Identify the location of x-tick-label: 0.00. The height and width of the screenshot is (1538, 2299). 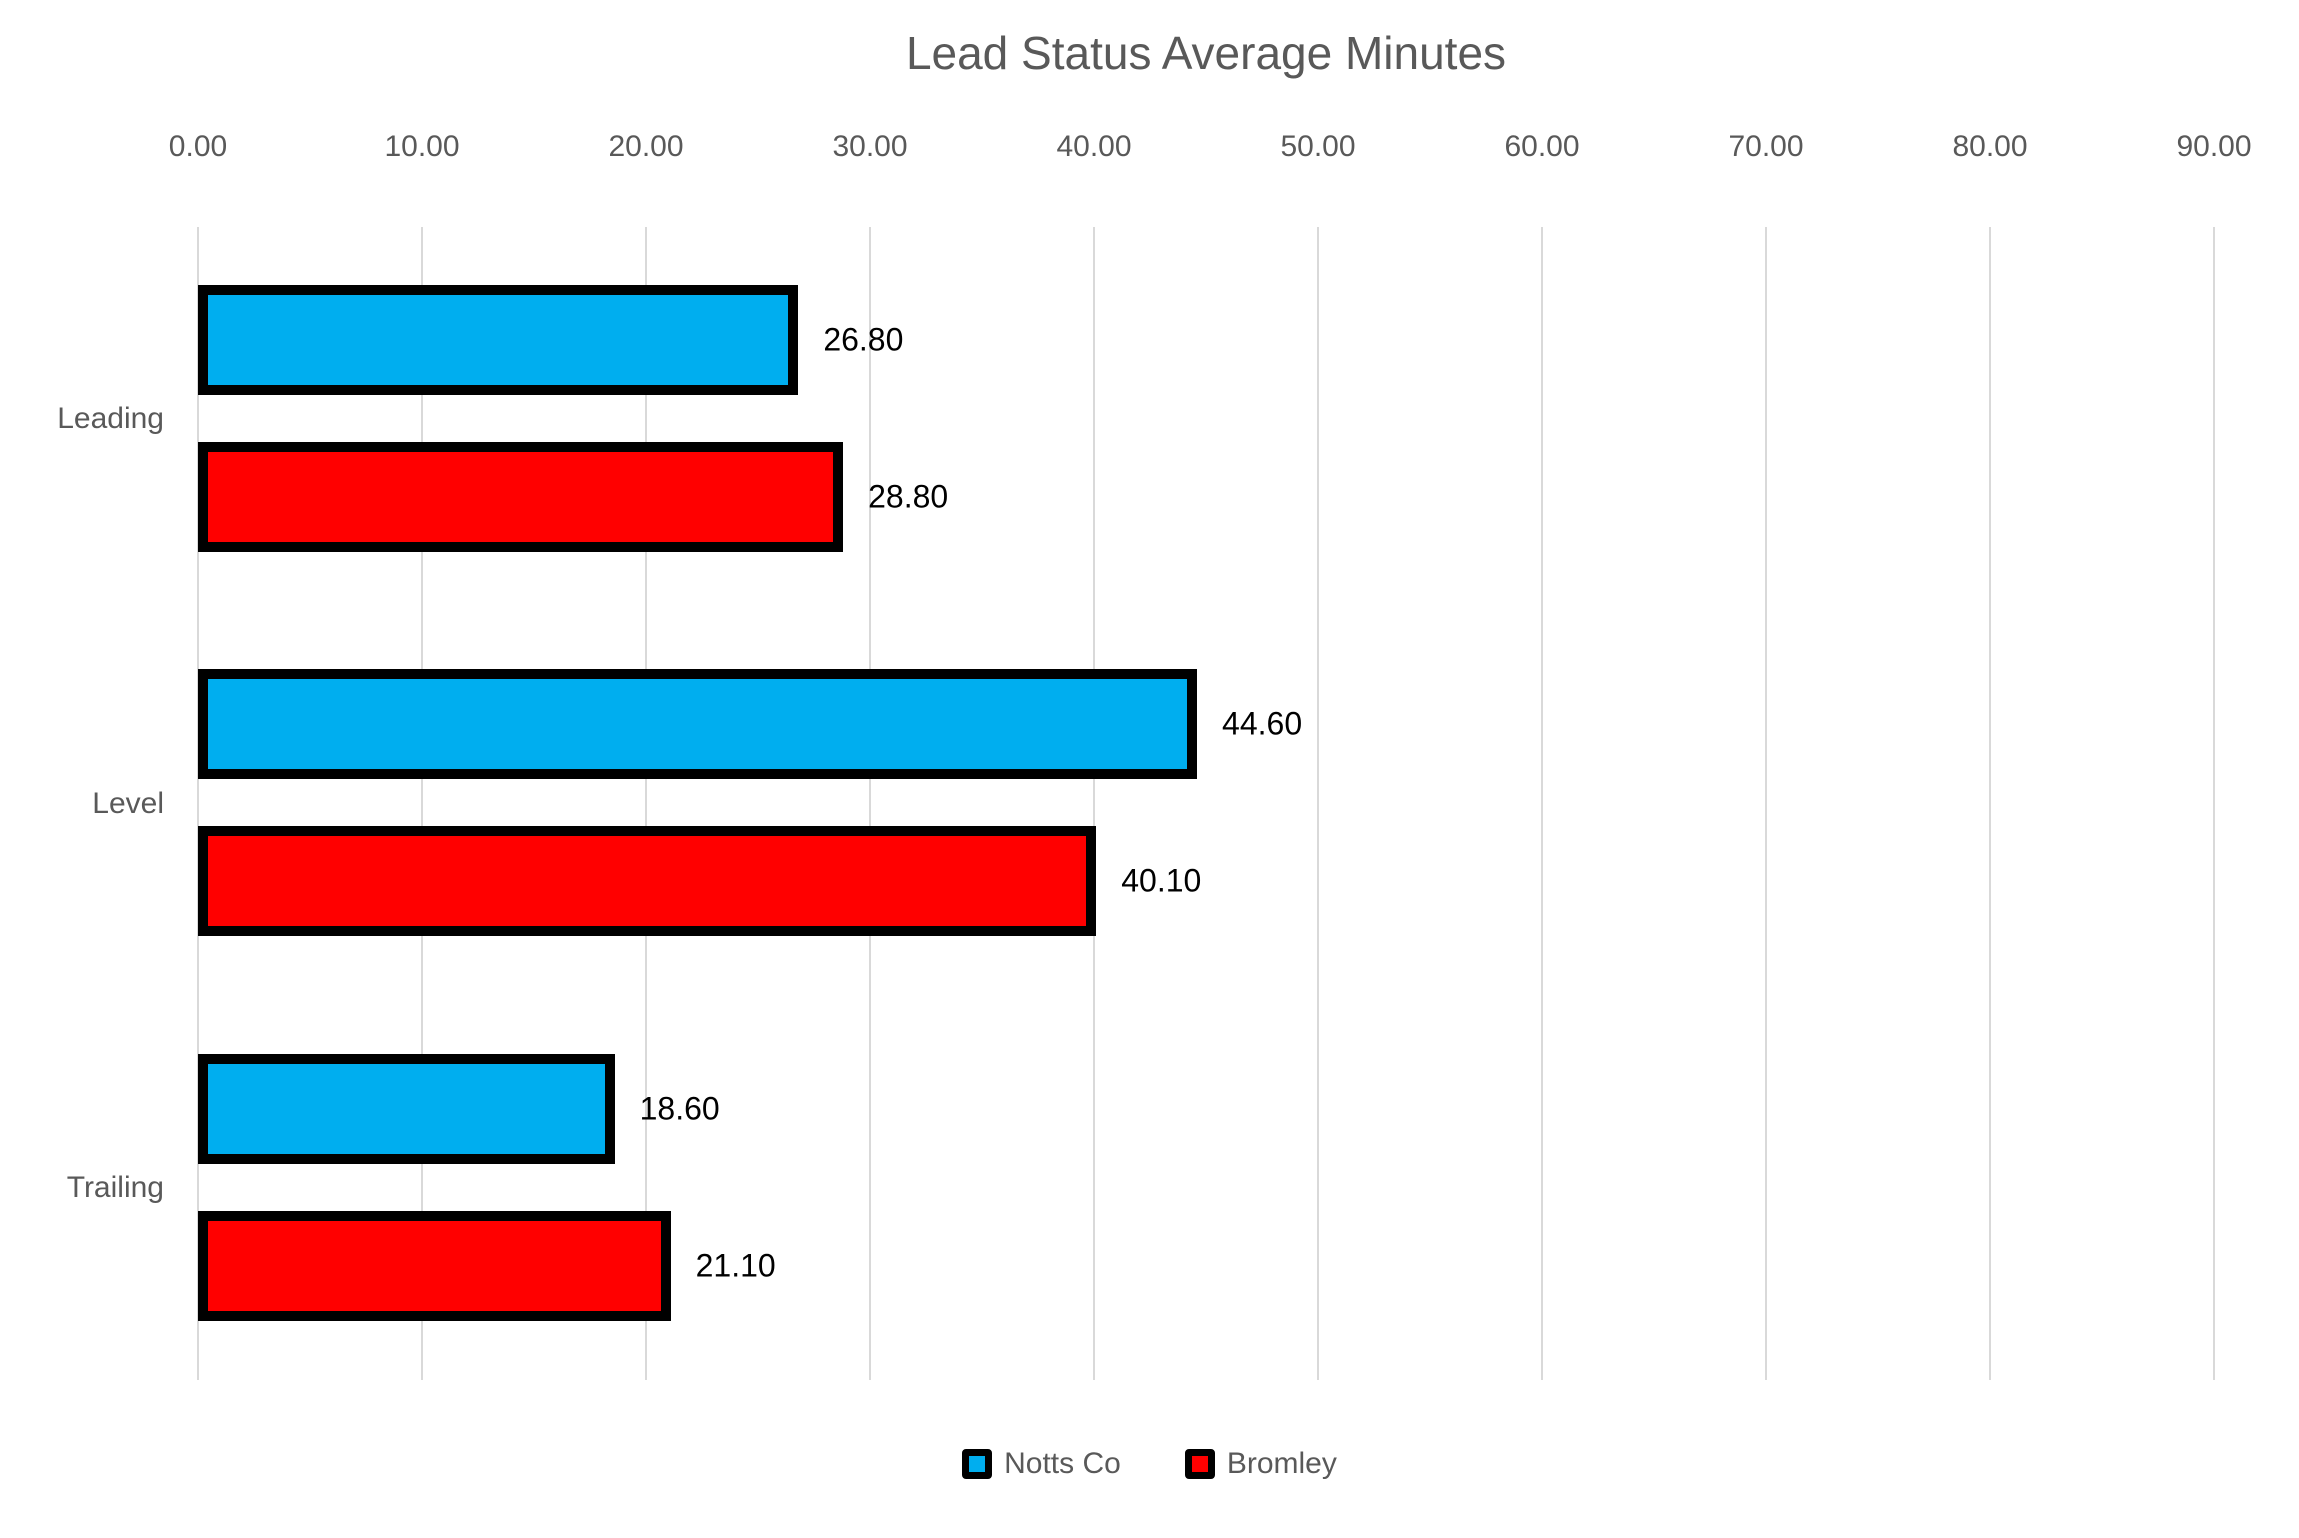
(198, 146).